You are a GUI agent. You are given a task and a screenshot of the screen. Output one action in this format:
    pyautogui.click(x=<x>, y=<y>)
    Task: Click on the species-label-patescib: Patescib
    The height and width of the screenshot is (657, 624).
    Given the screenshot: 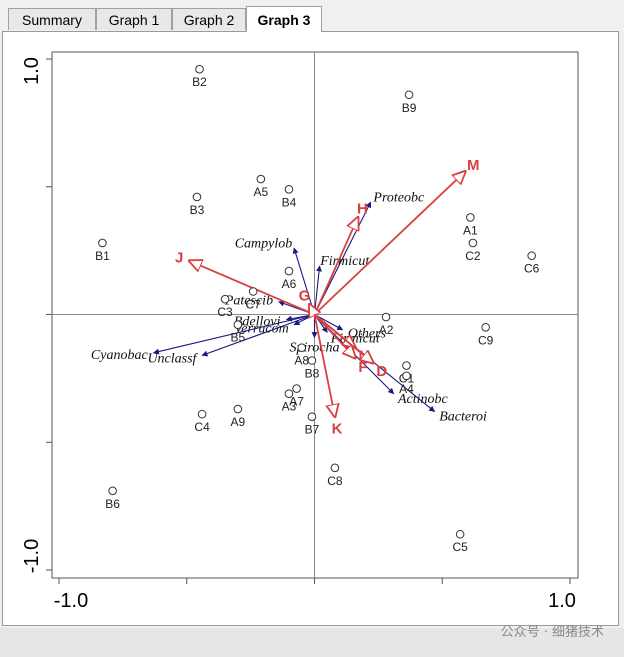 What is the action you would take?
    pyautogui.click(x=248, y=301)
    